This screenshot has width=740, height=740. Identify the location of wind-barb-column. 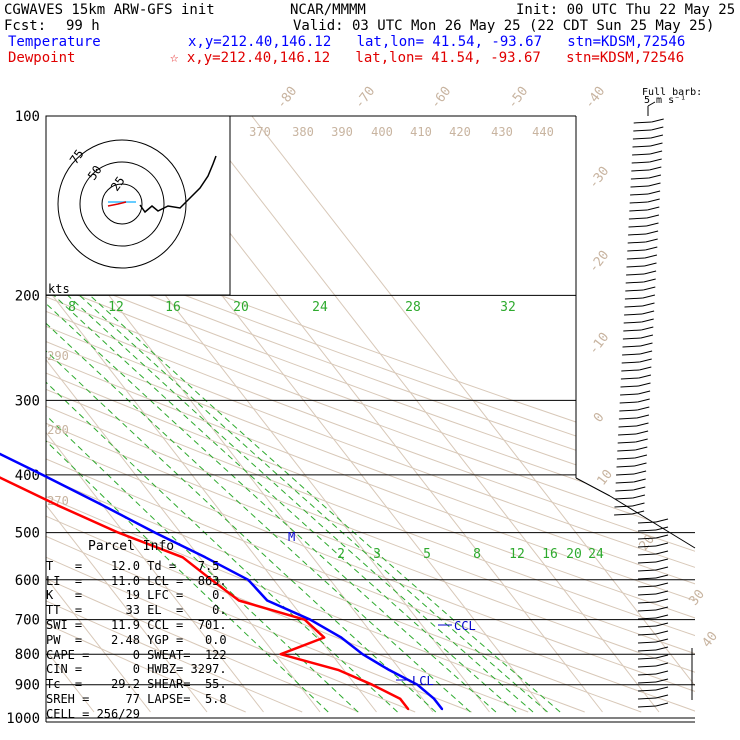
(653, 413).